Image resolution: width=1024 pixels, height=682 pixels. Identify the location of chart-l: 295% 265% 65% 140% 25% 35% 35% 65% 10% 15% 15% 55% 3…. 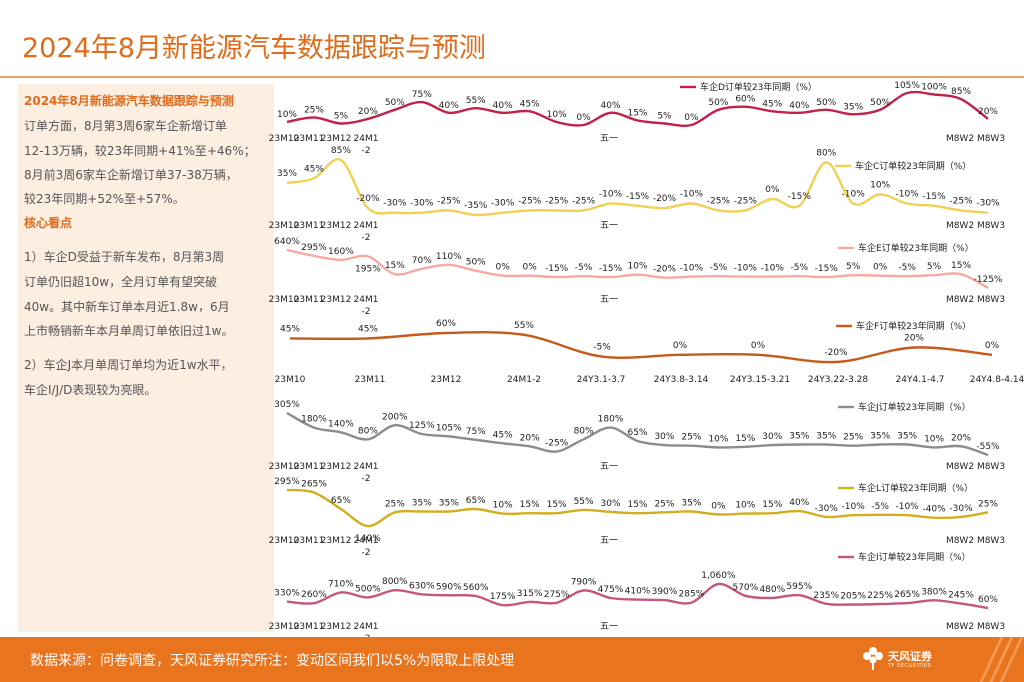
(637, 517).